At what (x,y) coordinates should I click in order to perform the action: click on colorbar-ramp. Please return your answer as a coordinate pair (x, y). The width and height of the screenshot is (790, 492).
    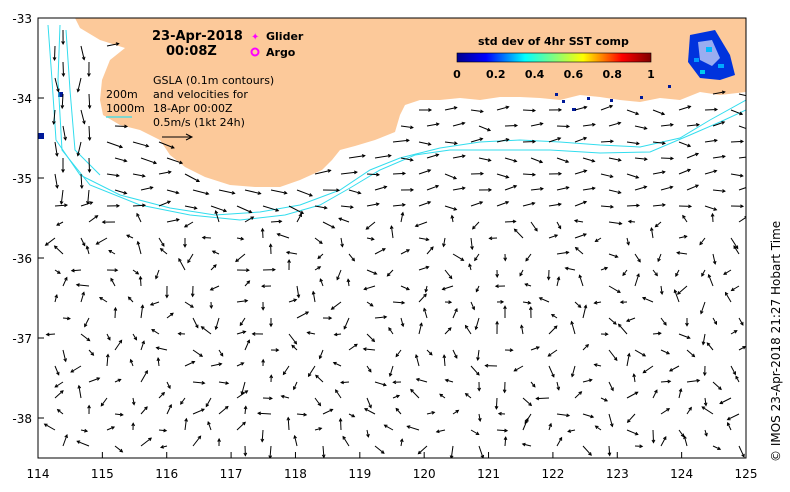
    Looking at the image, I should click on (554, 57).